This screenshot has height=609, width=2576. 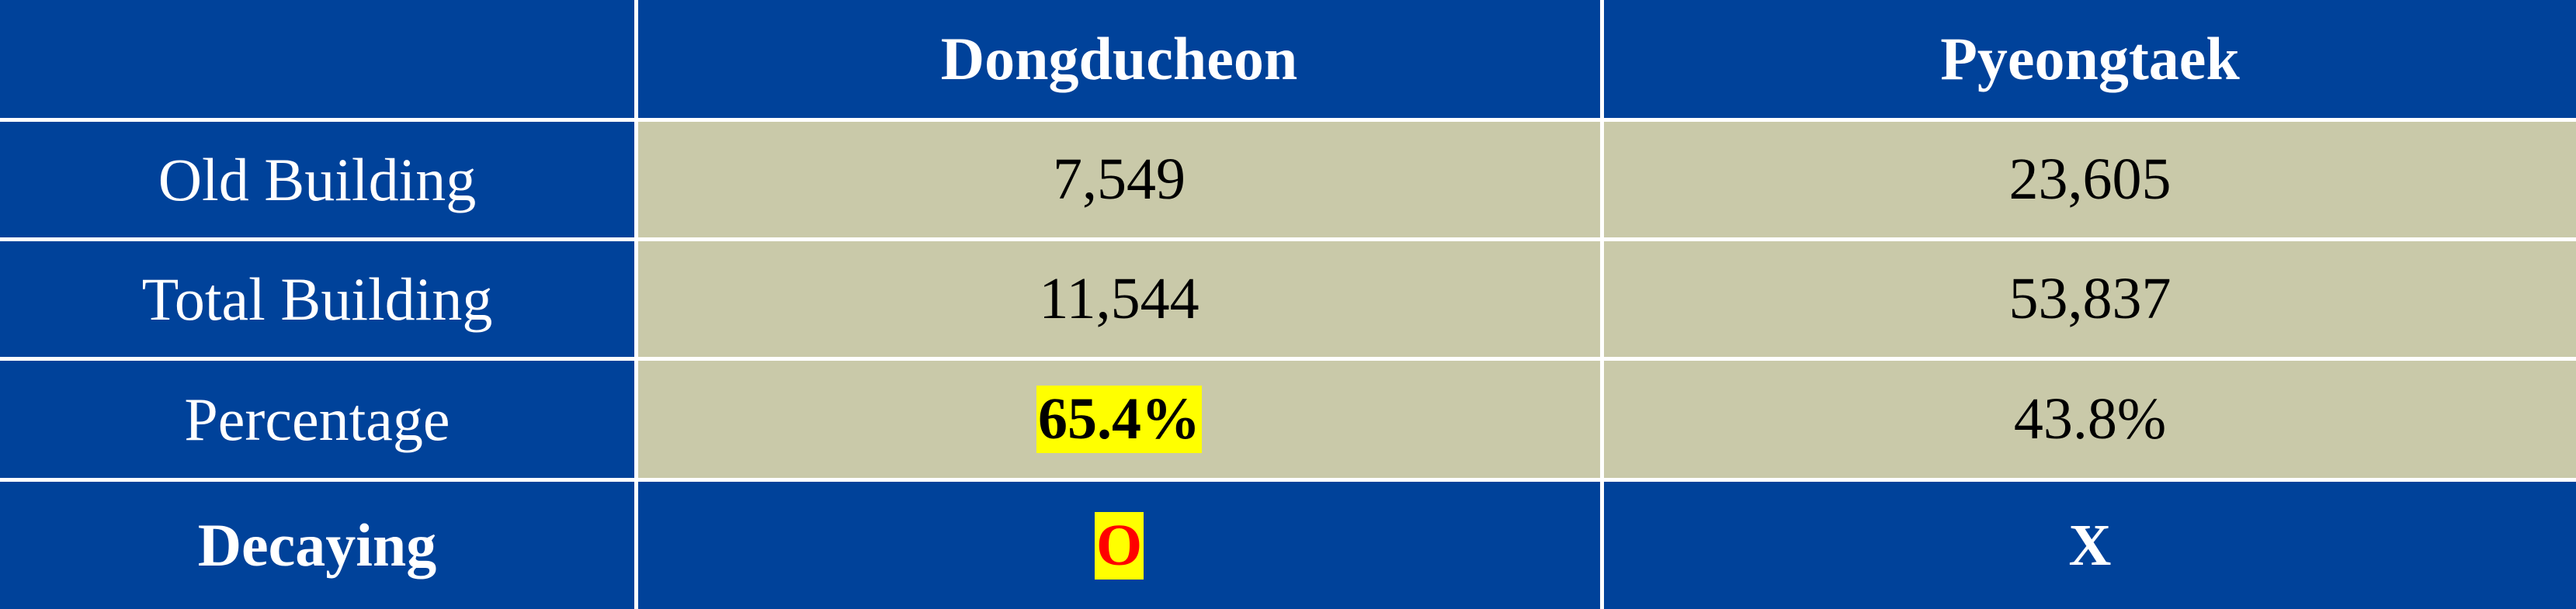 I want to click on cell-decaying-dongducheon: O, so click(x=1121, y=546).